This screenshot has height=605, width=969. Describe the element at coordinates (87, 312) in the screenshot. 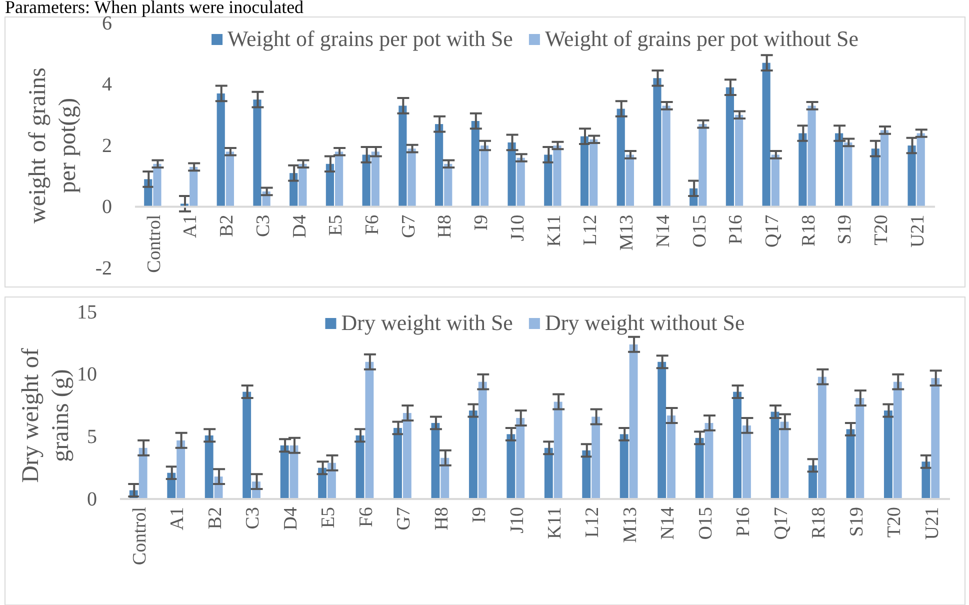

I see `y-tick-label: 15` at that location.